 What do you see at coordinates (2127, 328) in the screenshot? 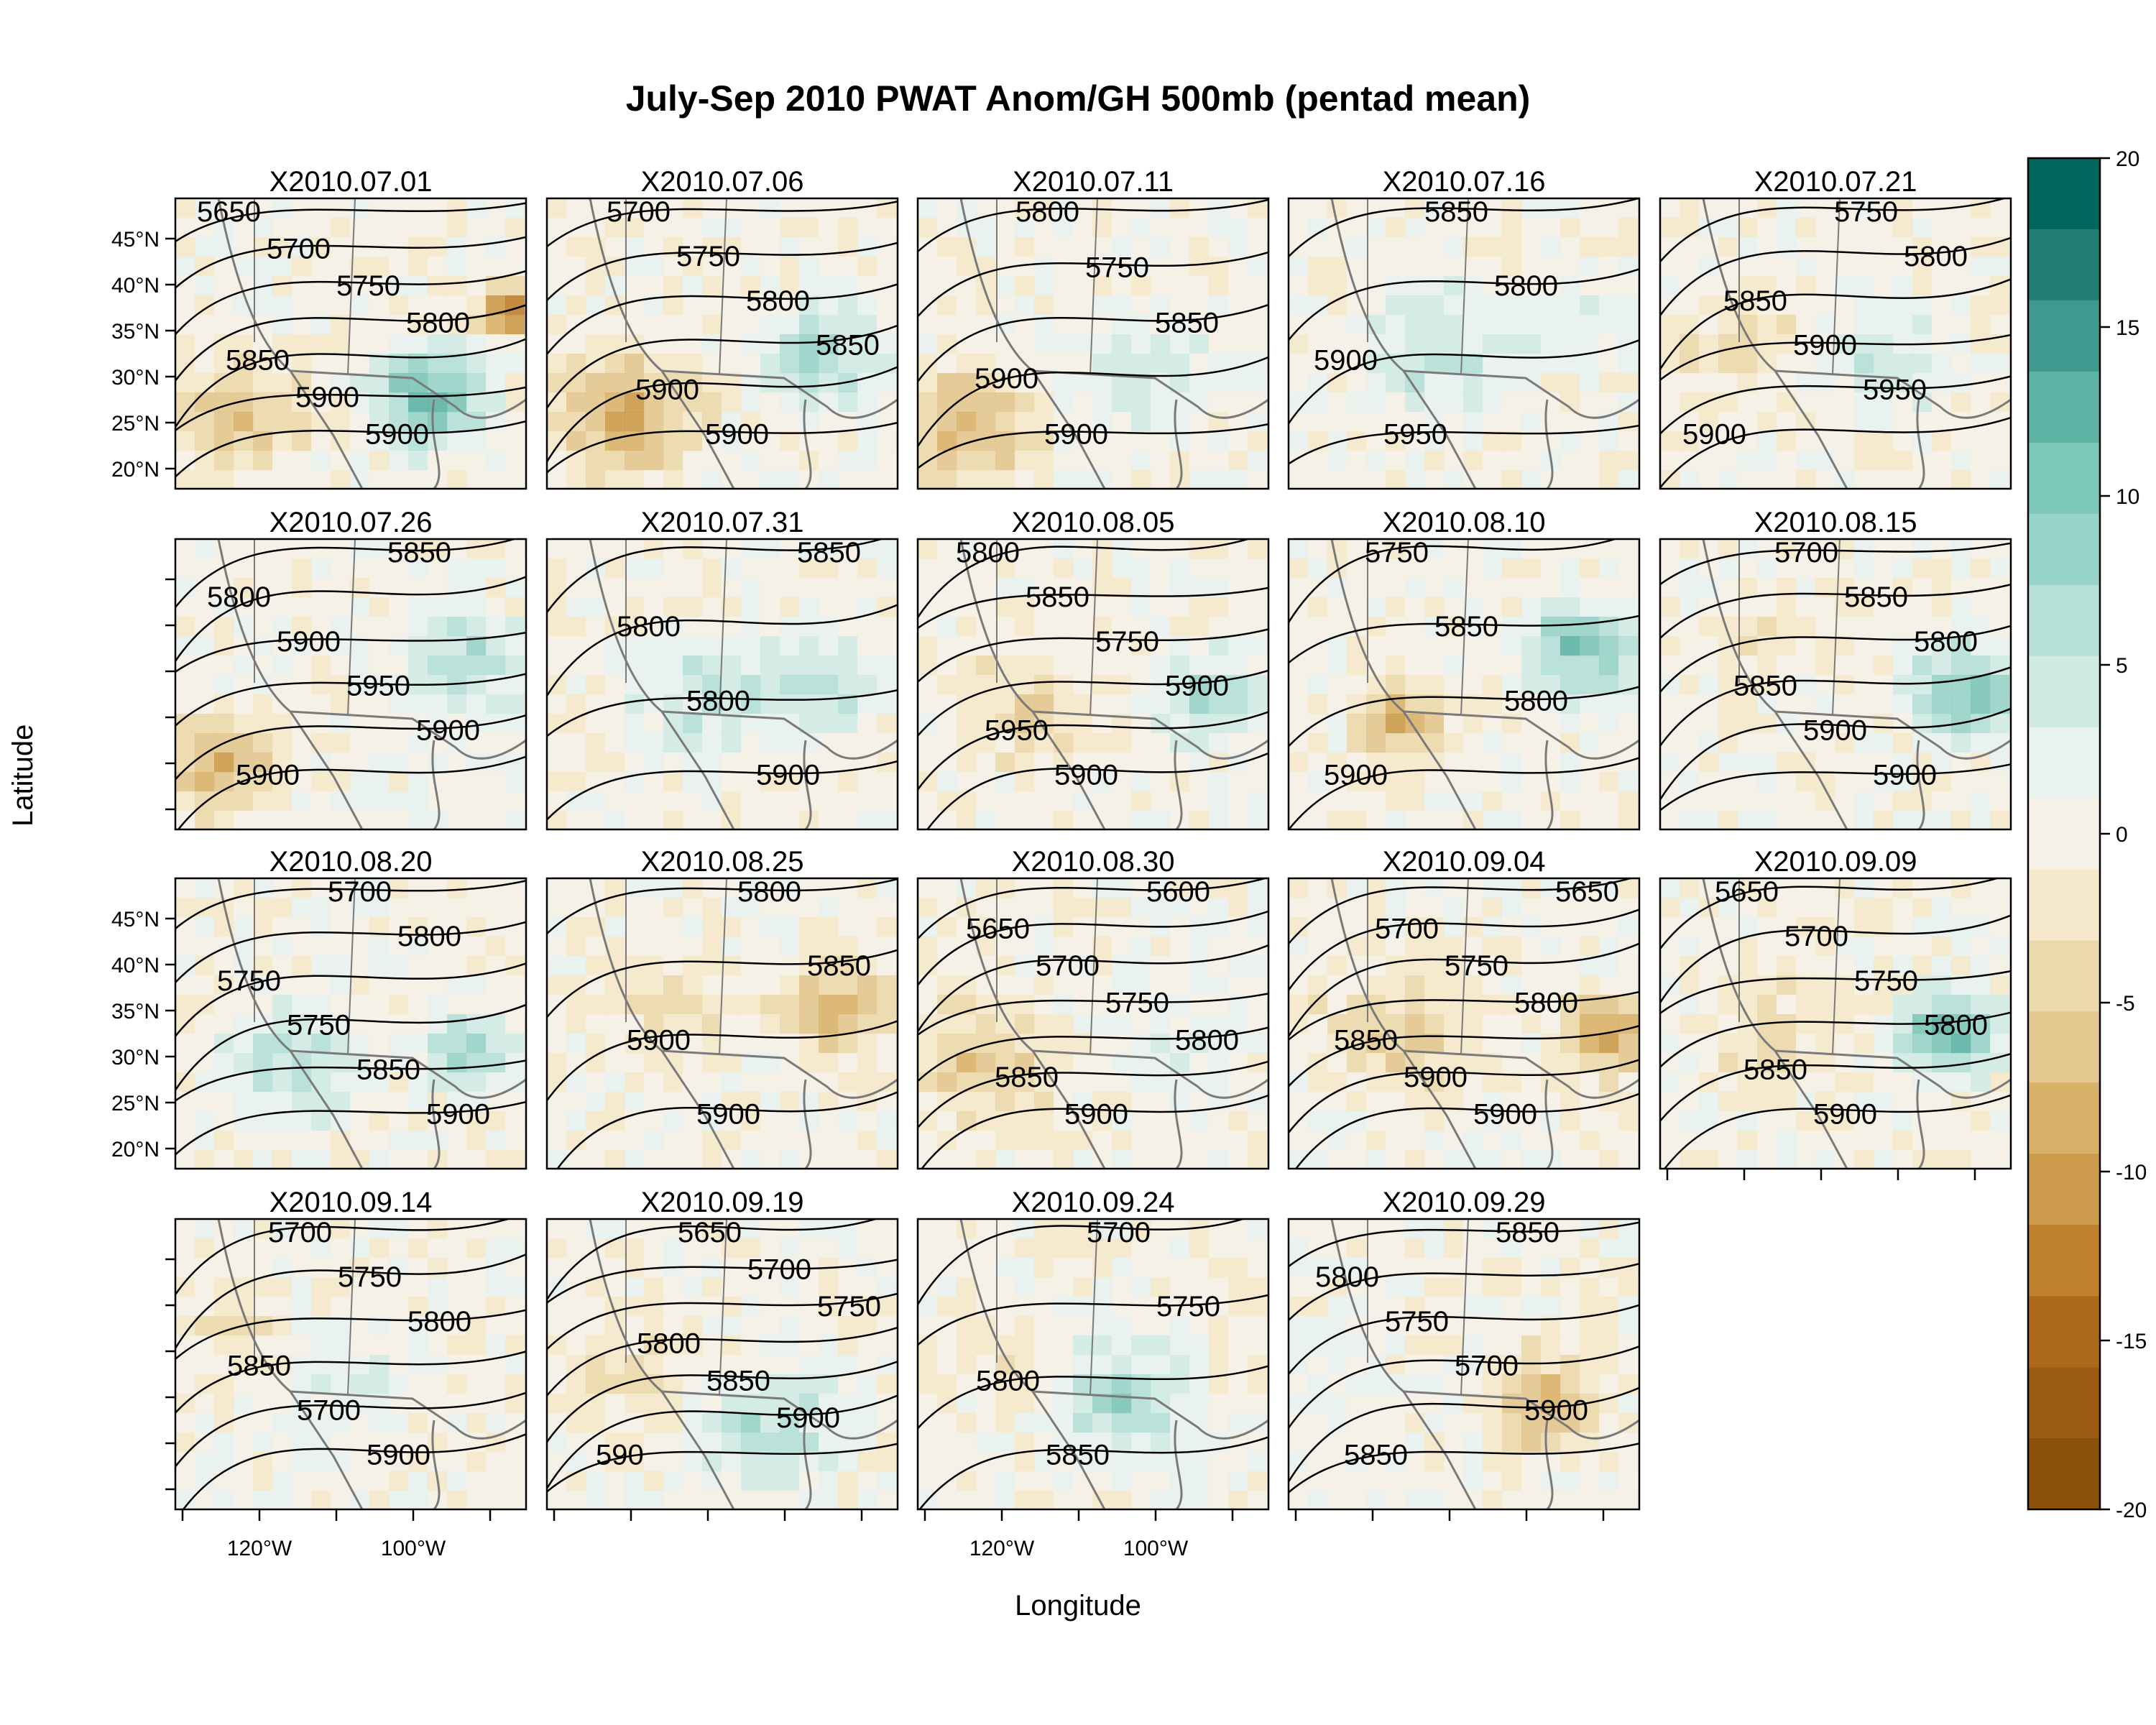
I see `colorbar-tick-label: 15` at bounding box center [2127, 328].